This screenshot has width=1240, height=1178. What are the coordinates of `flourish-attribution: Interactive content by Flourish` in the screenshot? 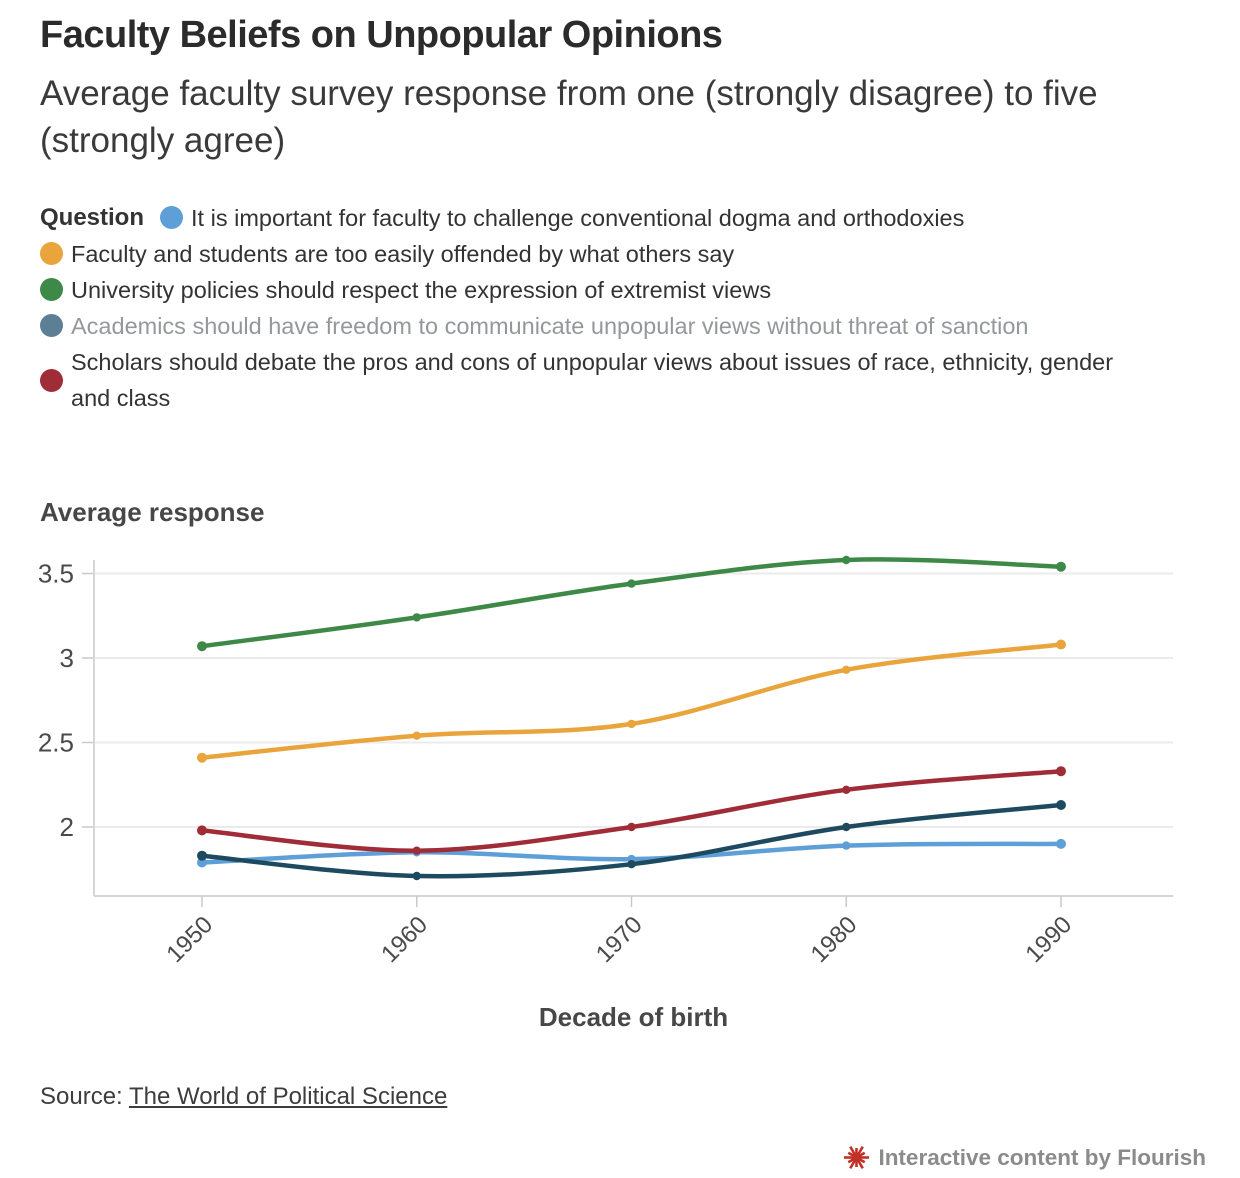 It's located at (1024, 1157).